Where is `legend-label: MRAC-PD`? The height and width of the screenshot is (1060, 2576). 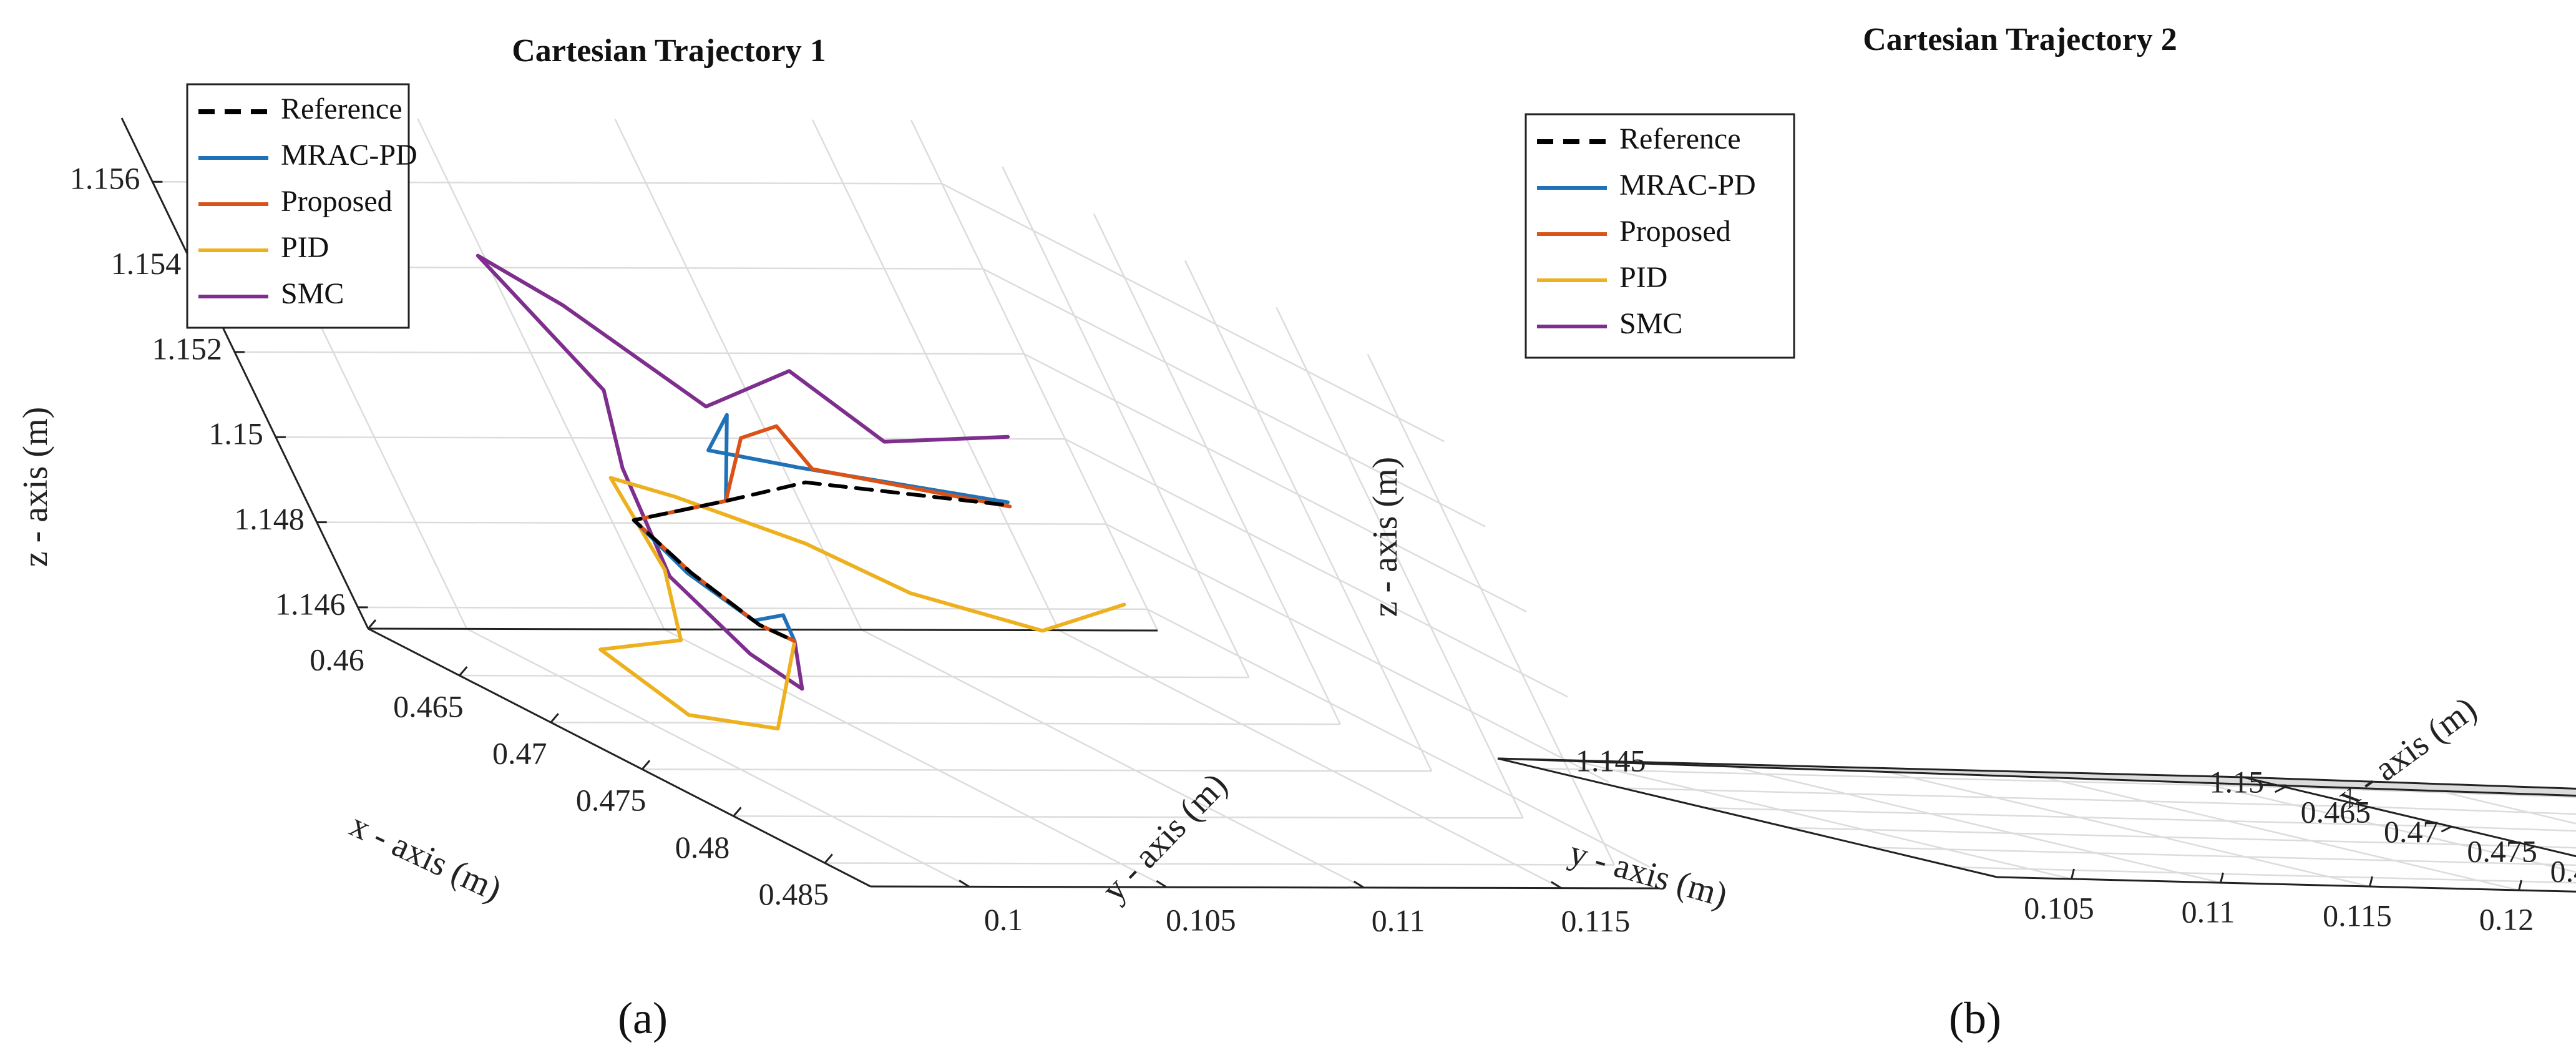
legend-label: MRAC-PD is located at coordinates (1687, 185).